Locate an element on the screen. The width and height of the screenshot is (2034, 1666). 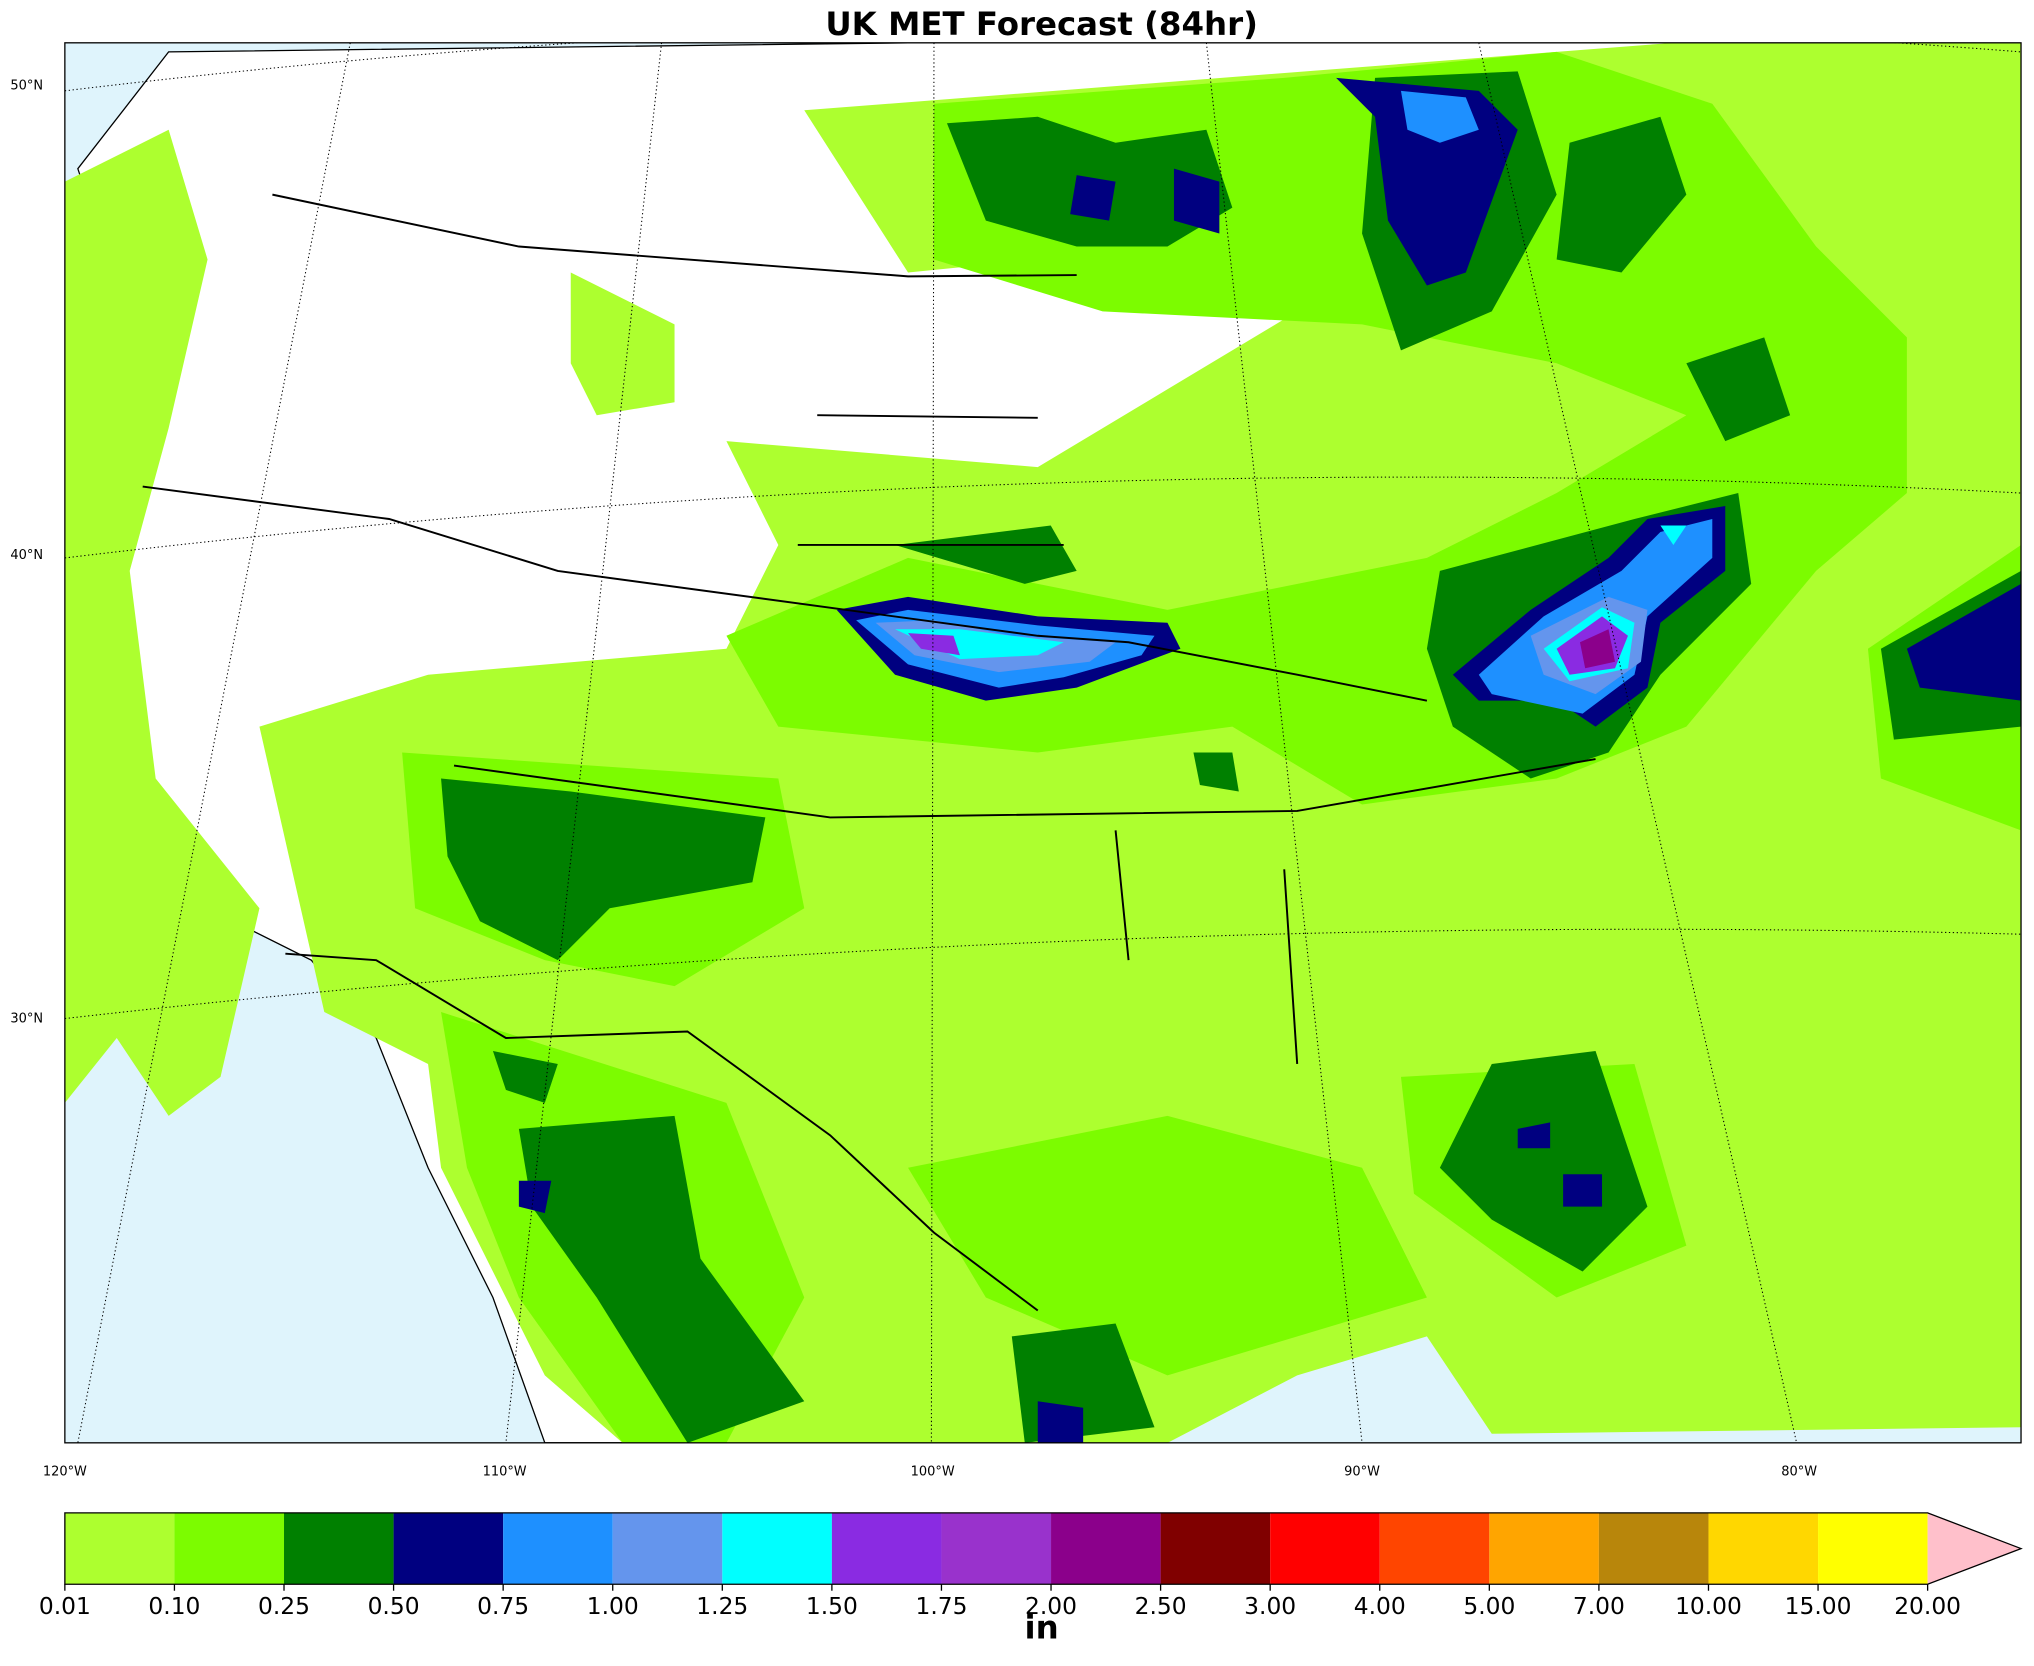
colorbar-label: 15.00 is located at coordinates (1818, 1606).